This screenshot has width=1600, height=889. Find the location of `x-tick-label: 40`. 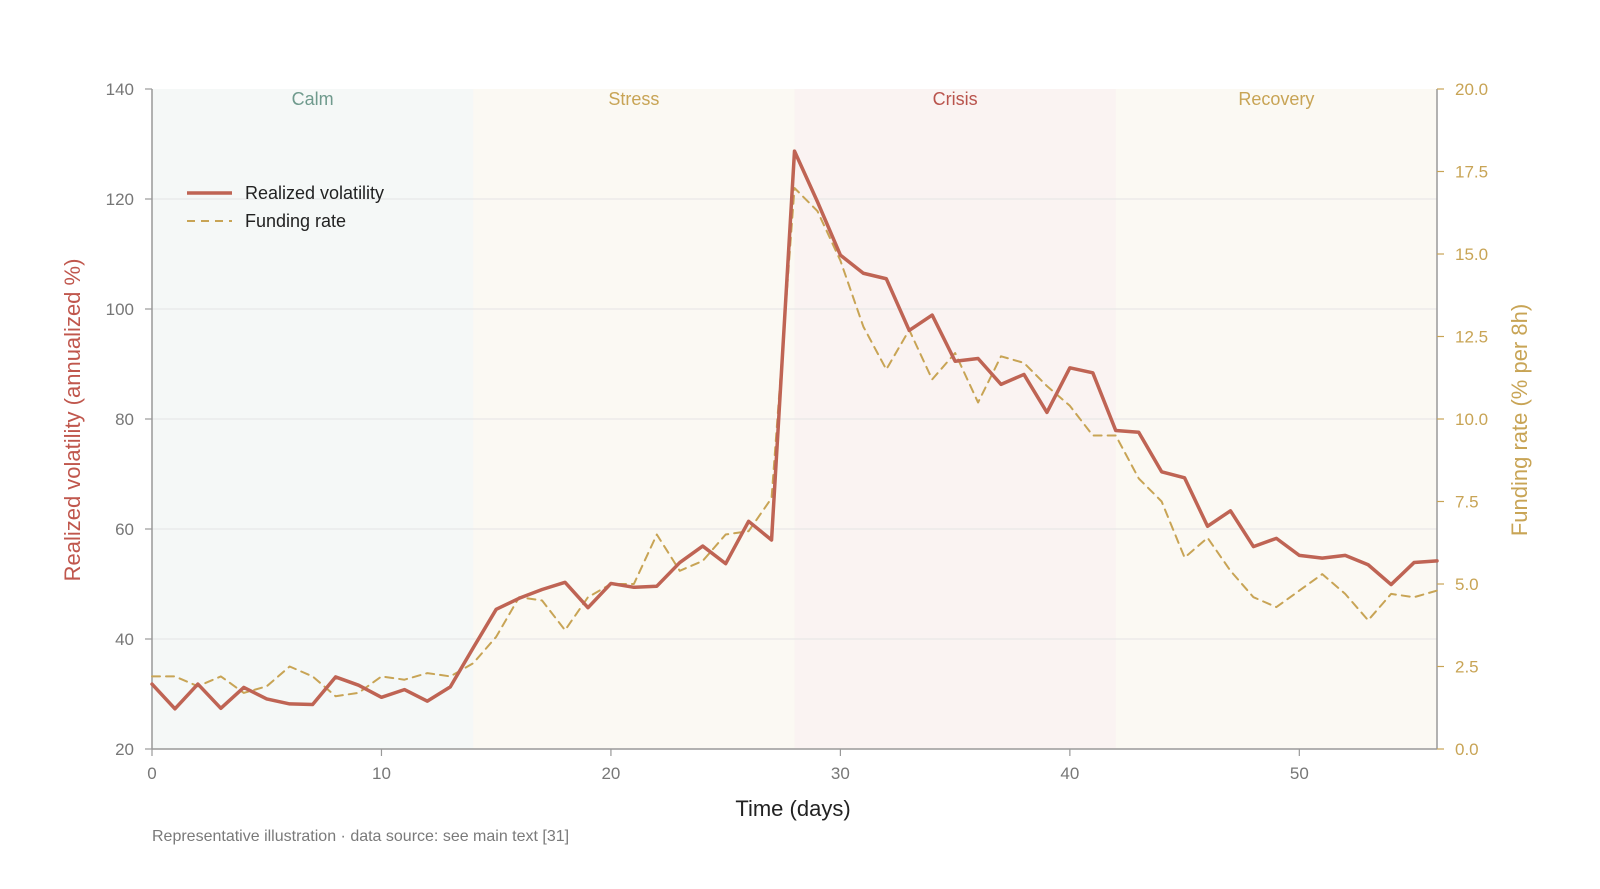

x-tick-label: 40 is located at coordinates (1069, 773).